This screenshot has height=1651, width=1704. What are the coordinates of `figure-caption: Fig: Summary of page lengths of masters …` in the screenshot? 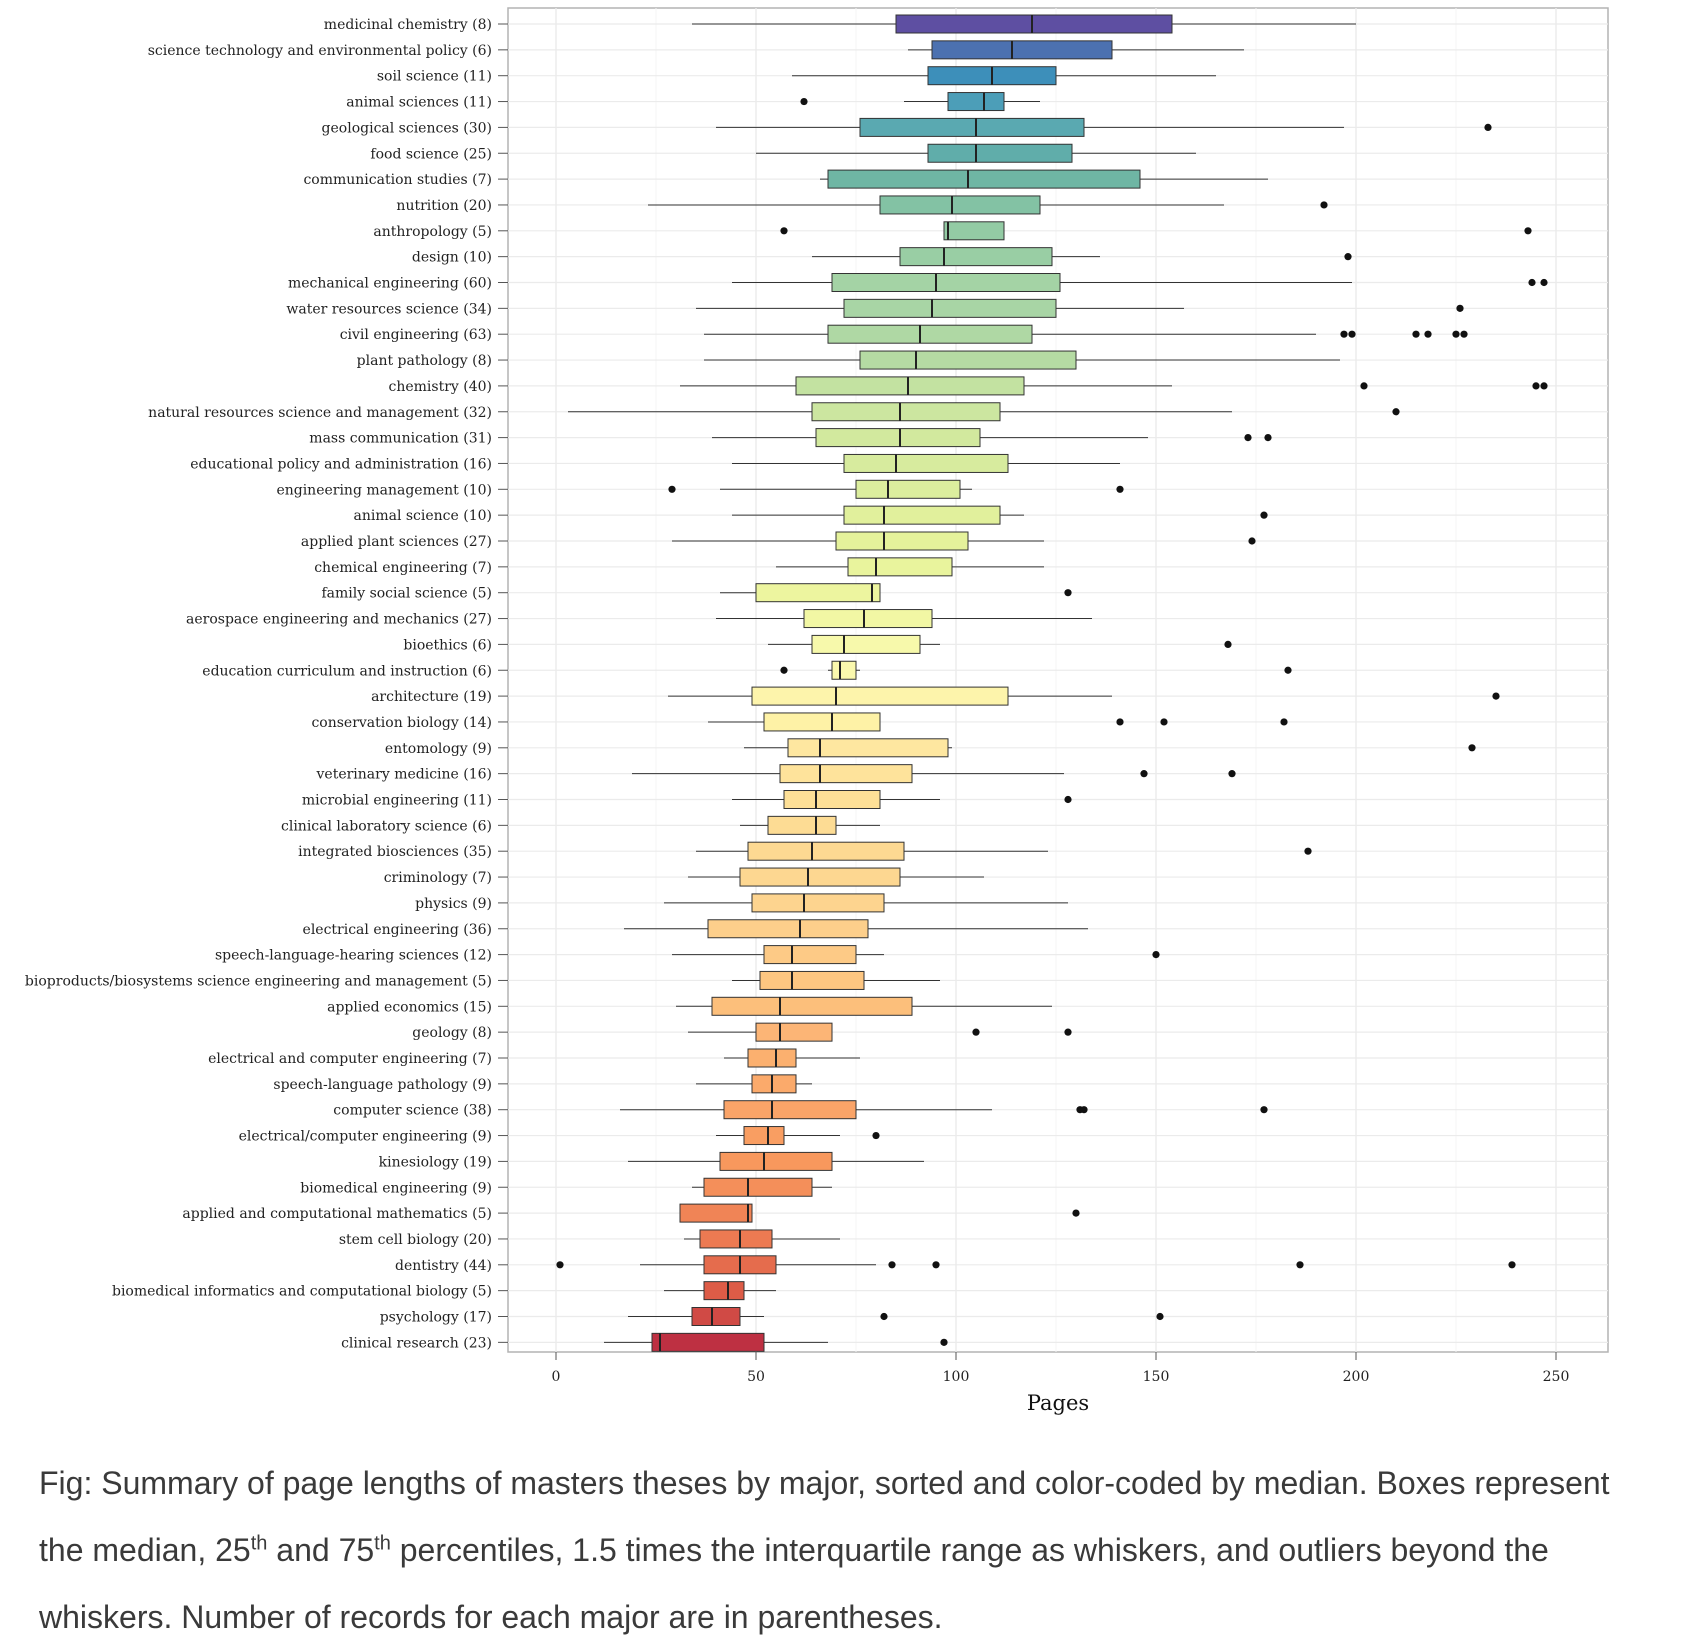 It's located at (859, 1550).